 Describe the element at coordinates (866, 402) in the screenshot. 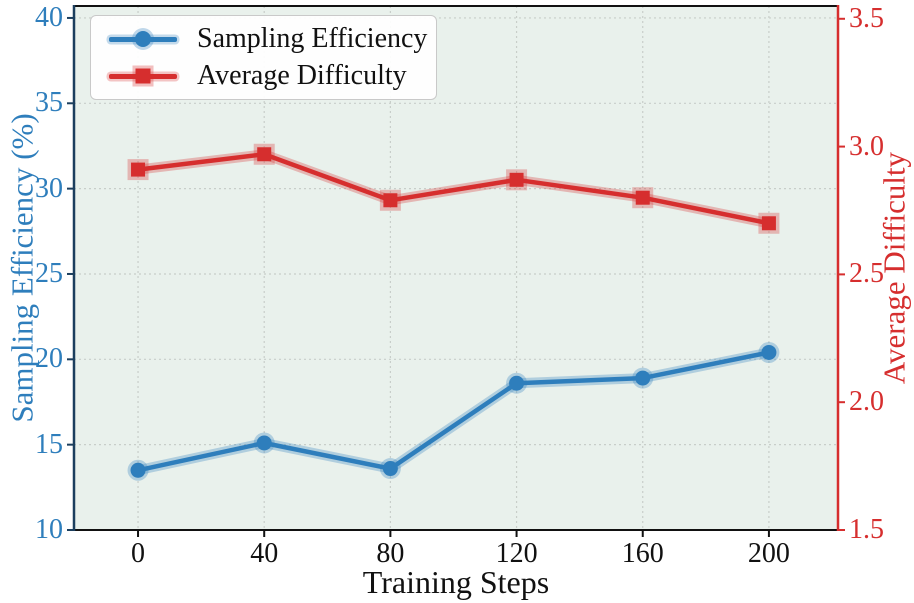

I see `right-tick-label: 2.0` at that location.